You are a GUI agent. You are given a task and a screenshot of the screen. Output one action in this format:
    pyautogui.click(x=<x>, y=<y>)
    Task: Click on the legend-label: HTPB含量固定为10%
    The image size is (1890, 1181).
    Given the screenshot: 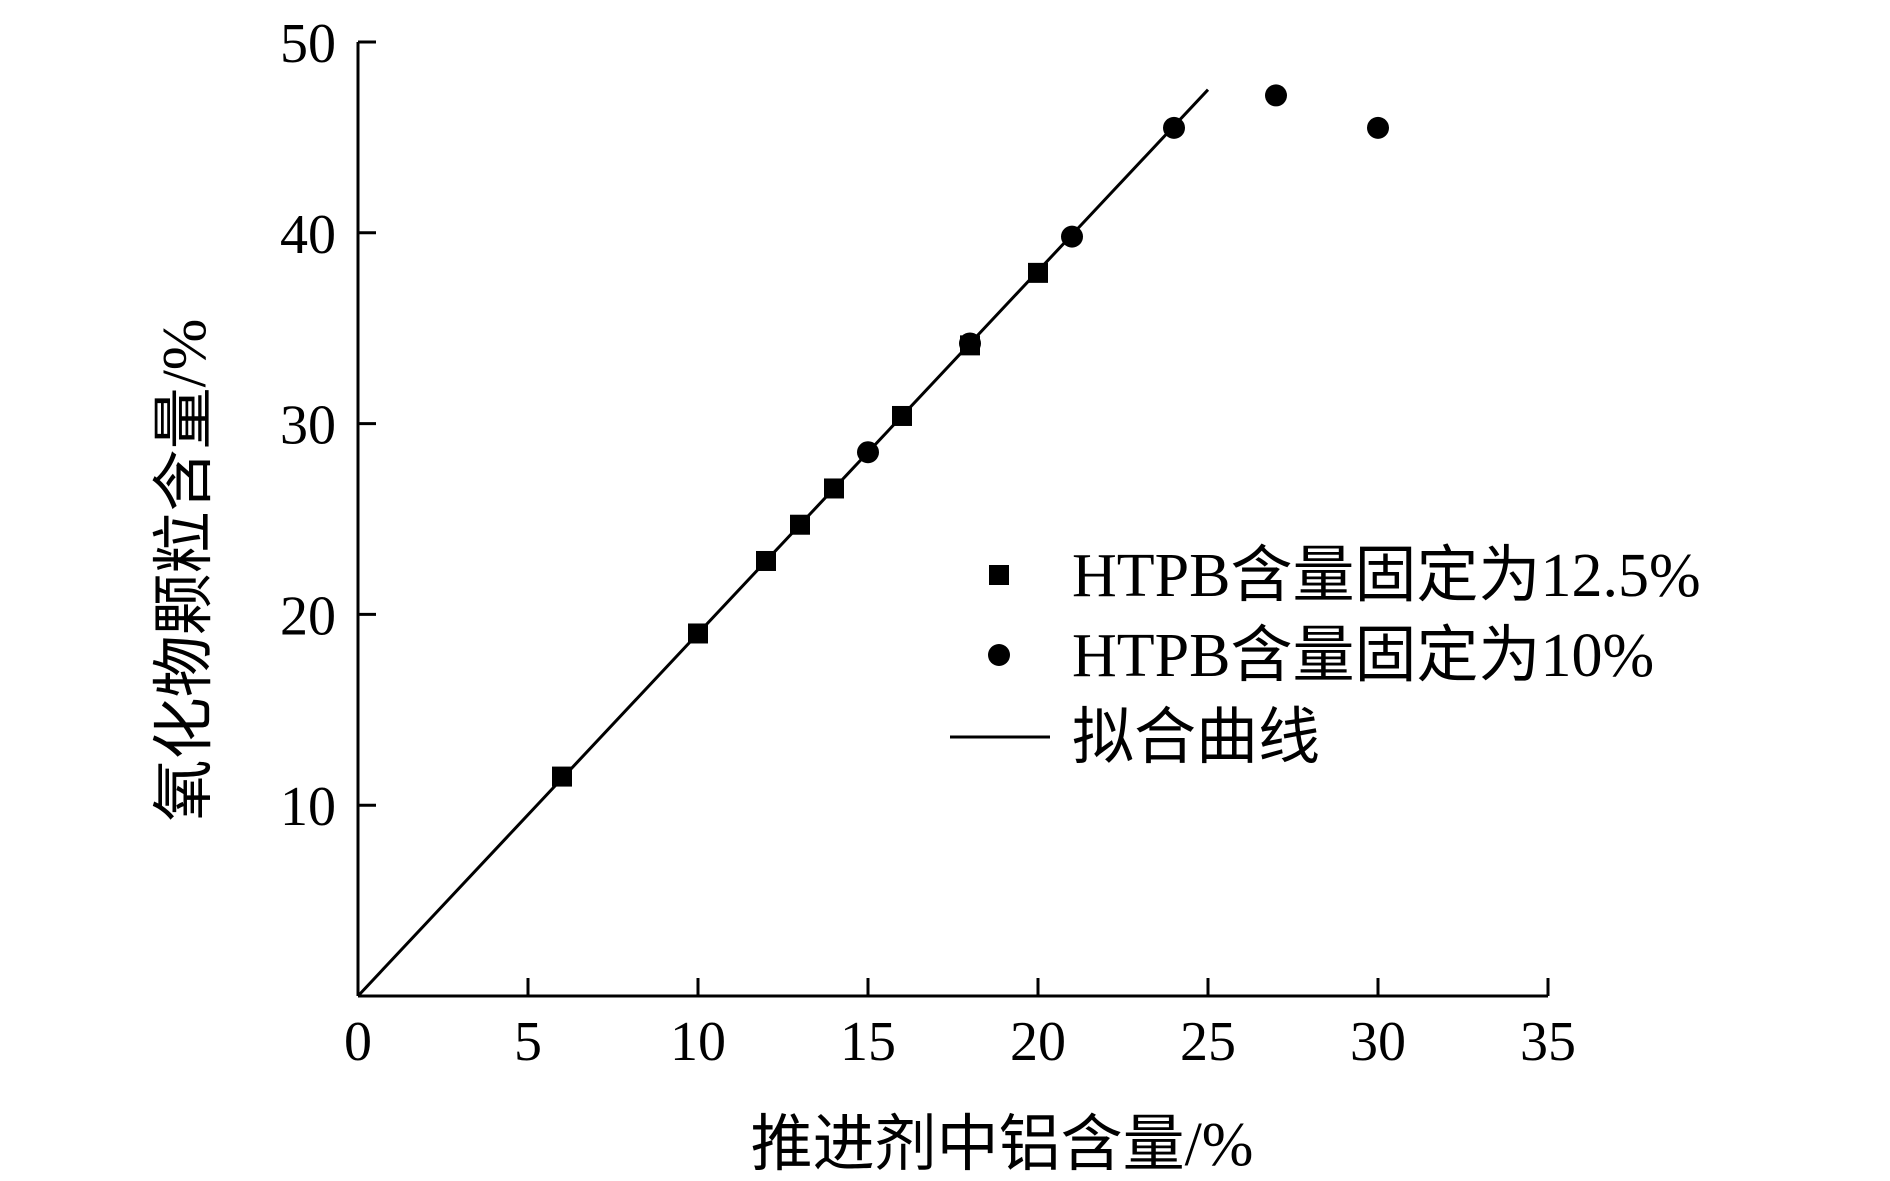 What is the action you would take?
    pyautogui.click(x=1363, y=656)
    